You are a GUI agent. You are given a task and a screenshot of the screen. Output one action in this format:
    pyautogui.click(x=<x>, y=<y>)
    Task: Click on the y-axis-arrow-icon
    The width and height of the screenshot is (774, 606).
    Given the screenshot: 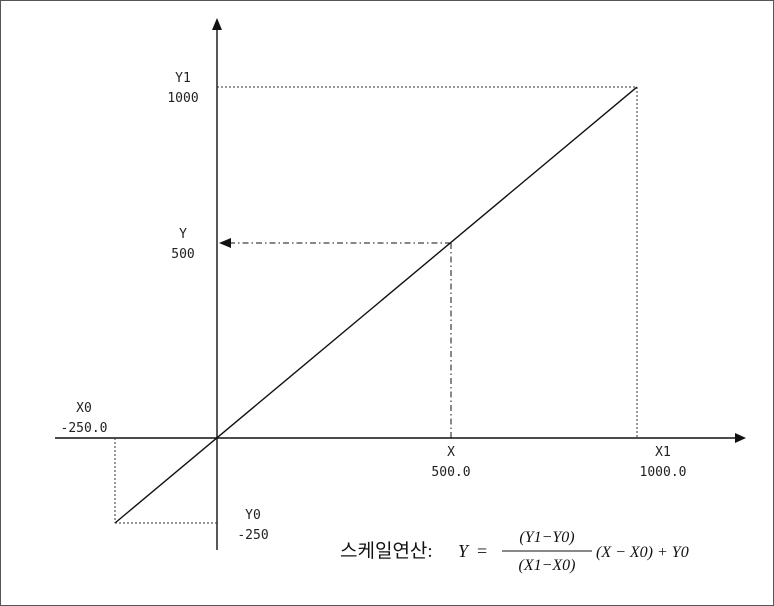 What is the action you would take?
    pyautogui.click(x=217, y=24)
    